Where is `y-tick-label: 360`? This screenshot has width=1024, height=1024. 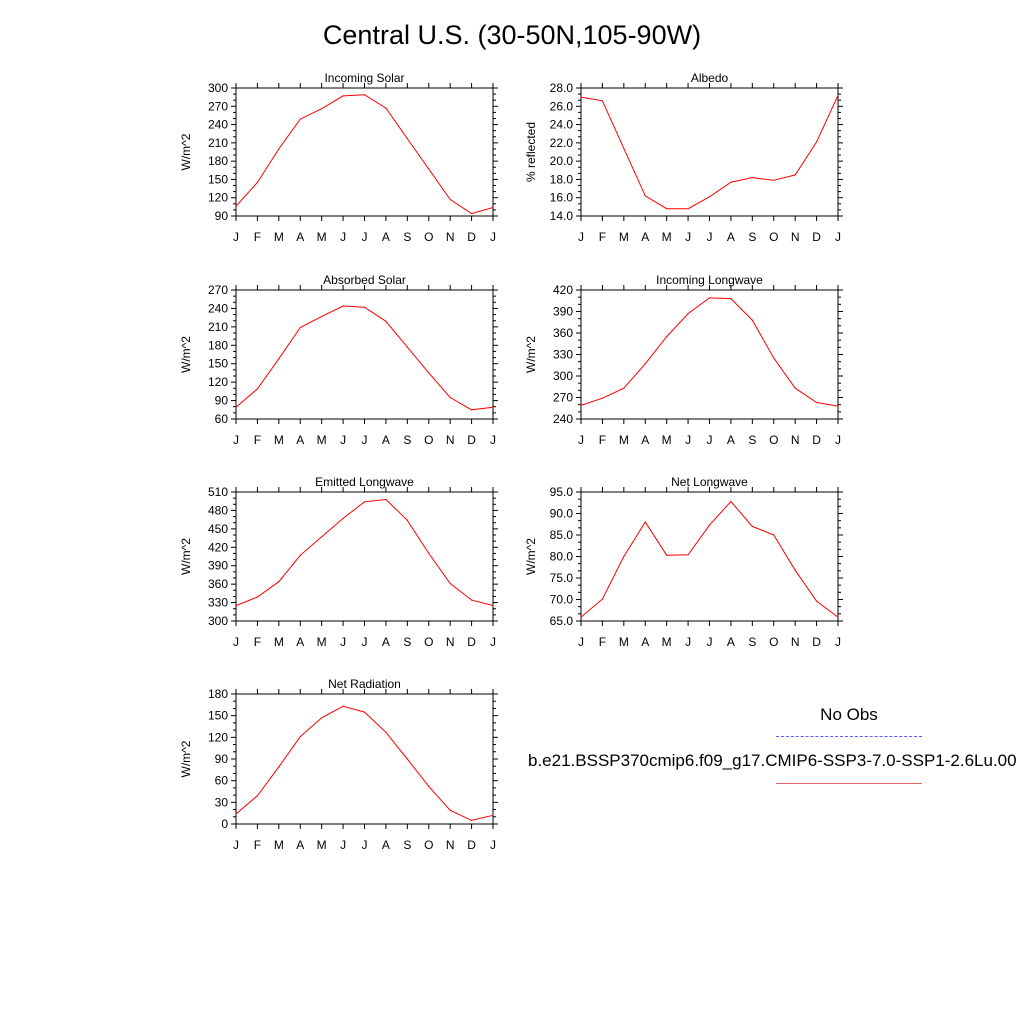
y-tick-label: 360 is located at coordinates (218, 584).